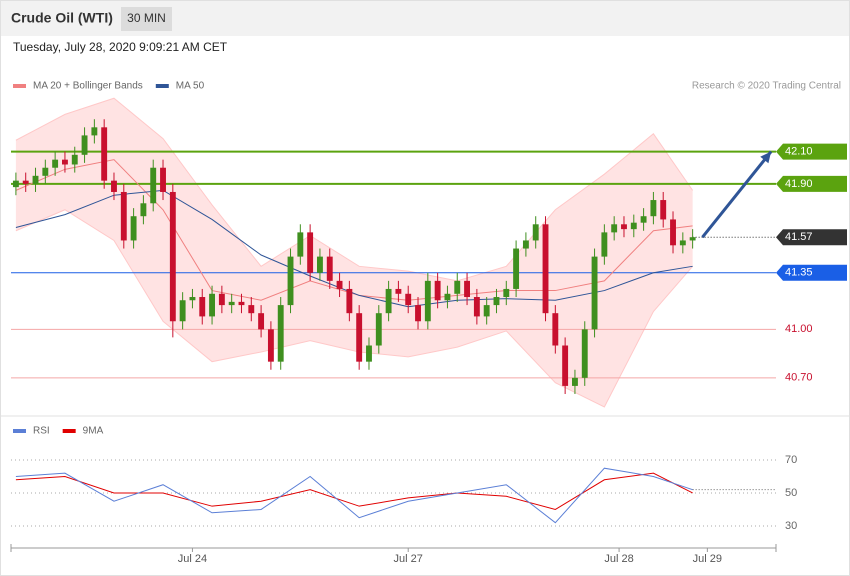 This screenshot has width=850, height=576. What do you see at coordinates (618, 559) in the screenshot?
I see `x-tick-label: Jul 28` at bounding box center [618, 559].